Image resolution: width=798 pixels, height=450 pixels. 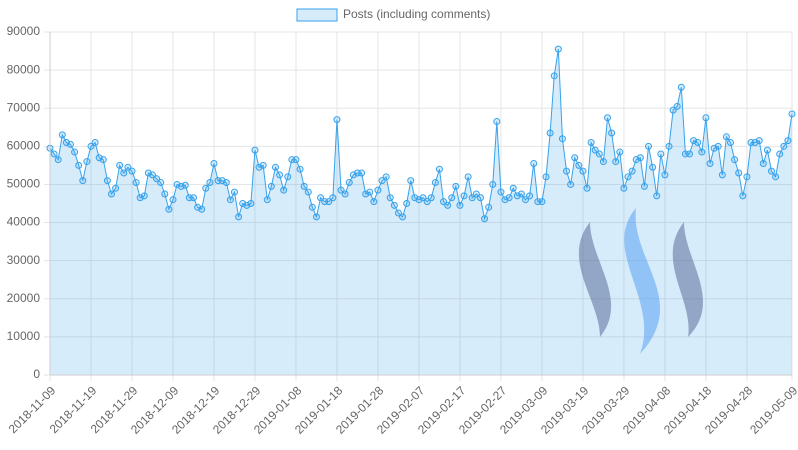 What do you see at coordinates (416, 14) in the screenshot?
I see `legend-label: Posts (including comments)` at bounding box center [416, 14].